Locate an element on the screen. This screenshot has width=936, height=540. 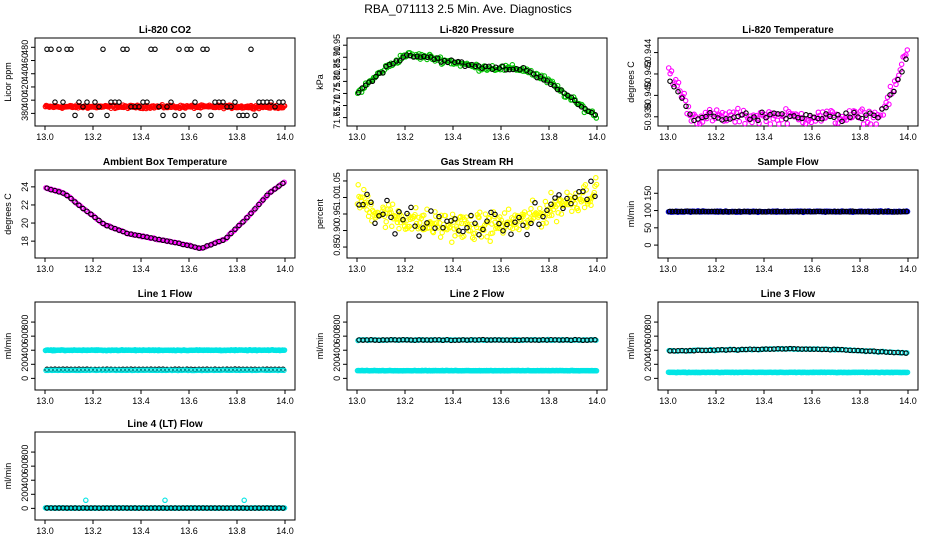
panel-title: Line 4 (LT) Flow is located at coordinates (165, 424).